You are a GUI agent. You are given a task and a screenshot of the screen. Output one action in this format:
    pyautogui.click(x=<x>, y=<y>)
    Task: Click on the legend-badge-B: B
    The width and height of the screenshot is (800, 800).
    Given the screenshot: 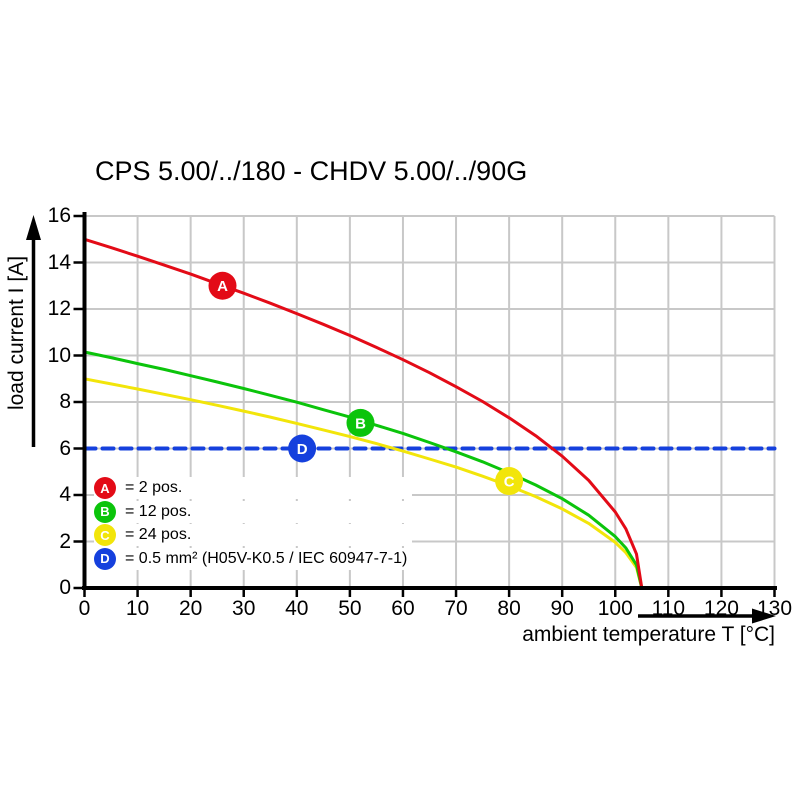 What is the action you would take?
    pyautogui.click(x=105, y=511)
    